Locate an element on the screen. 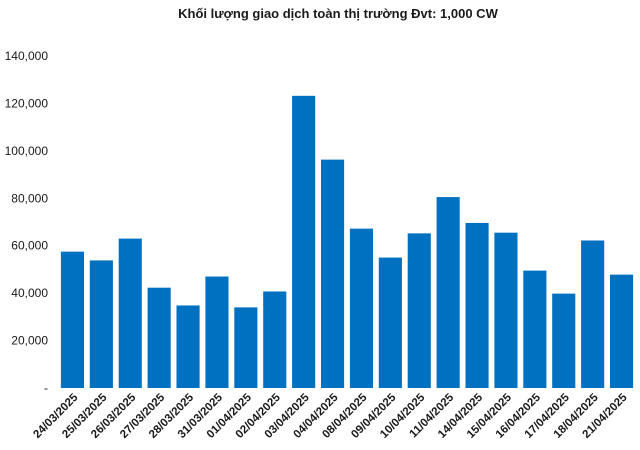 The width and height of the screenshot is (640, 450). y-tick-label: 100,000 is located at coordinates (27, 151).